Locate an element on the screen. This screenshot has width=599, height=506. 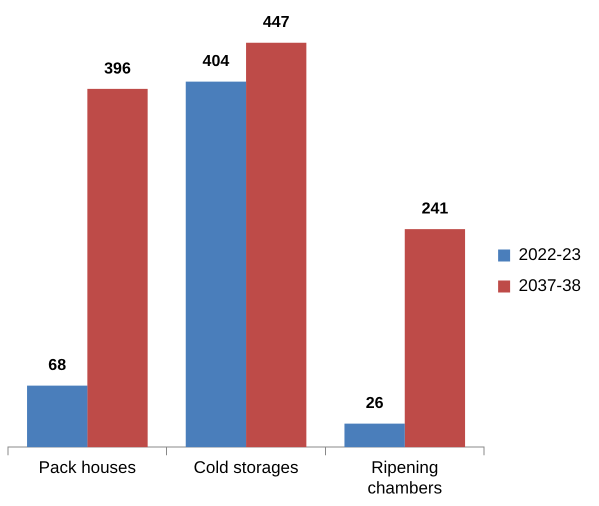
x-tick-label: Ripening chambers is located at coordinates (404, 478).